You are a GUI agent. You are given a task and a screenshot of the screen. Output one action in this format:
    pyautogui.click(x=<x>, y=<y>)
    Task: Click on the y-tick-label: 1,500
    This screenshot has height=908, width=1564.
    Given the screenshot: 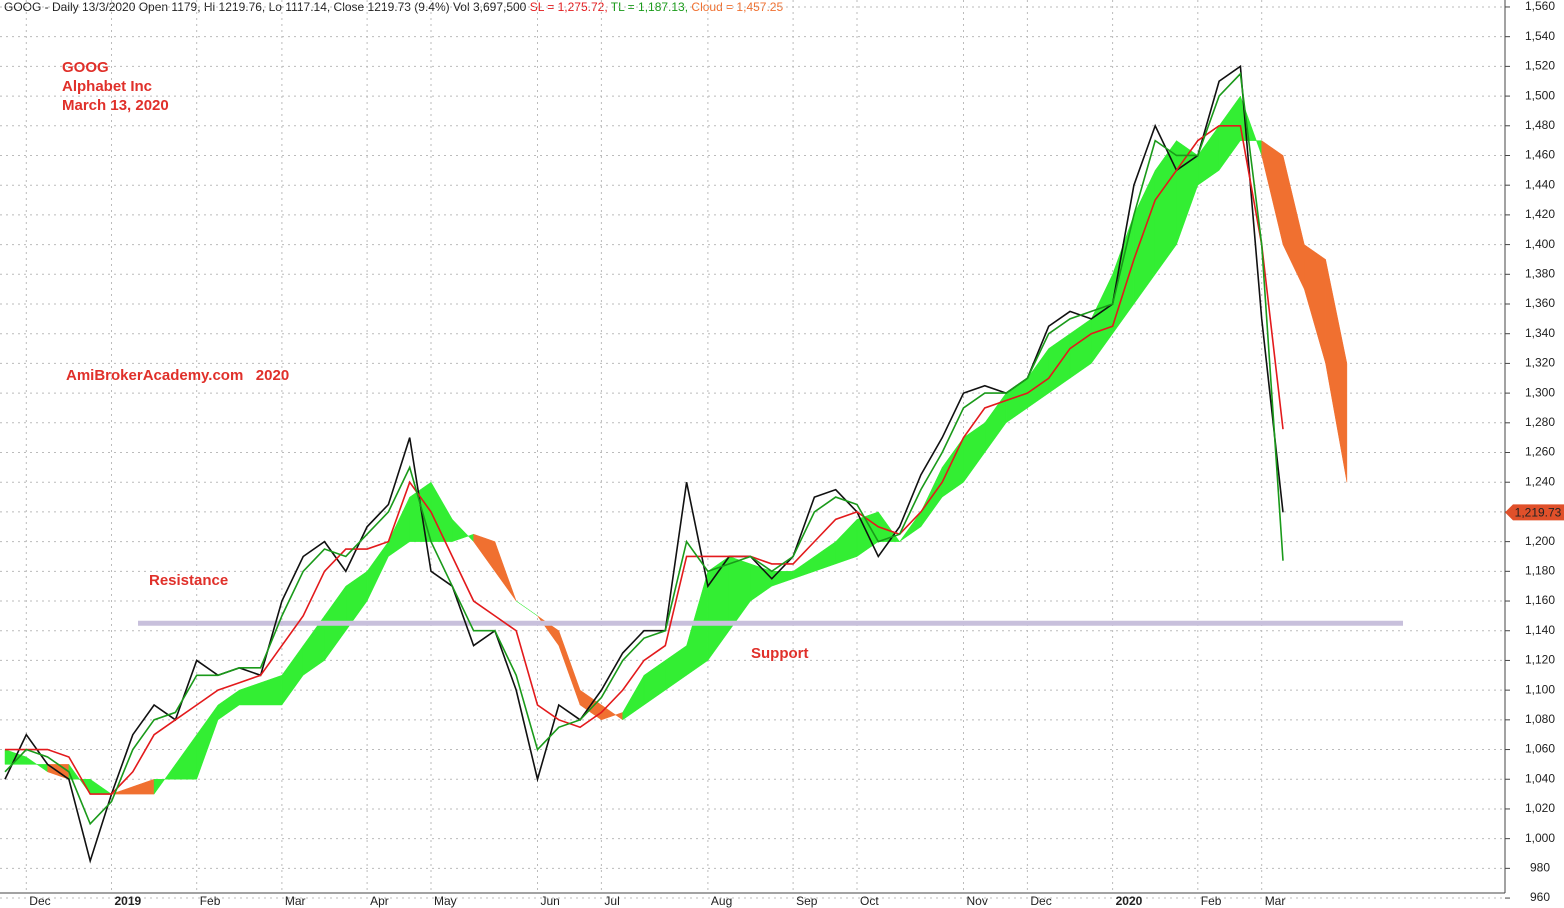 What is the action you would take?
    pyautogui.click(x=1540, y=95)
    